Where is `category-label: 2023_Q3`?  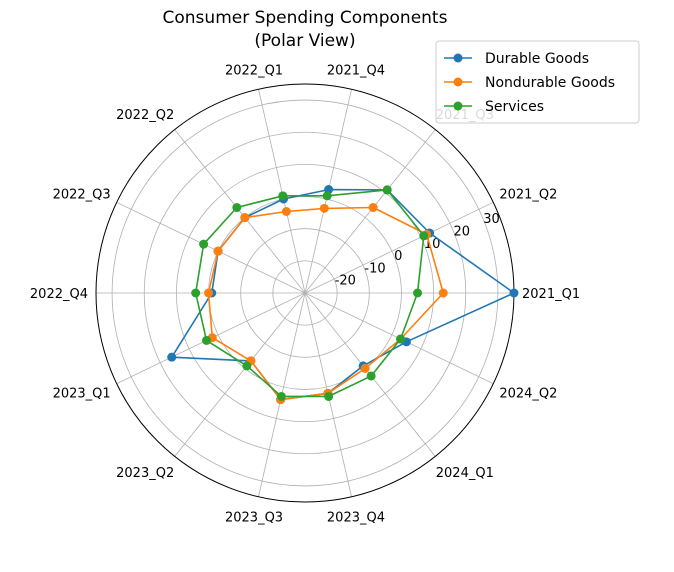
category-label: 2023_Q3 is located at coordinates (254, 517).